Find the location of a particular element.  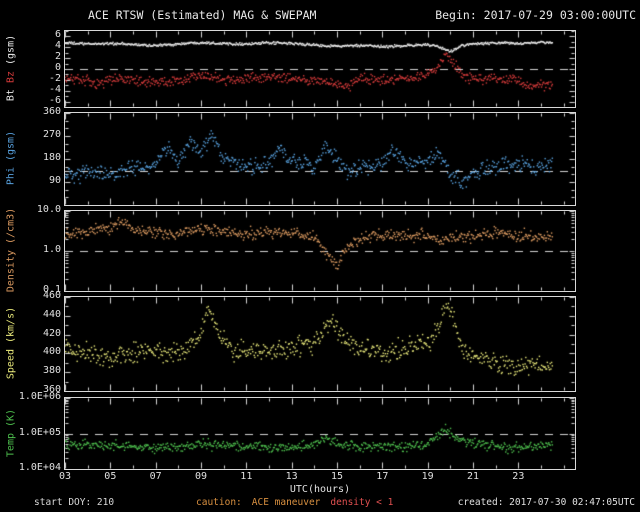

y-axis-label-part: (gsm) is located at coordinates (11, 53).